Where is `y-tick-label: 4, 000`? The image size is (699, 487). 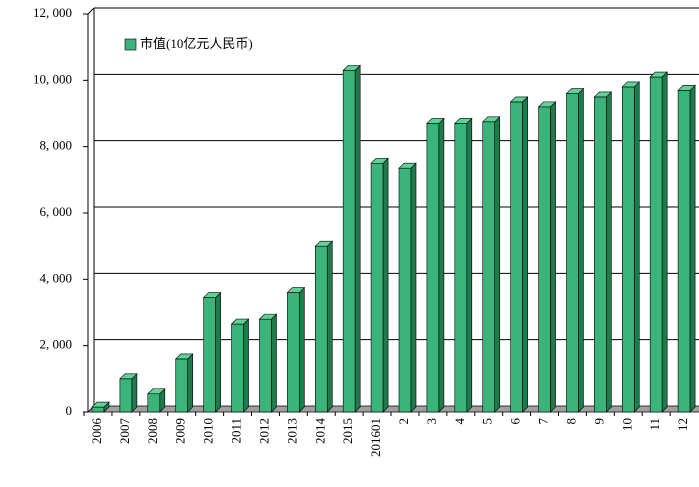 y-tick-label: 4, 000 is located at coordinates (56, 277).